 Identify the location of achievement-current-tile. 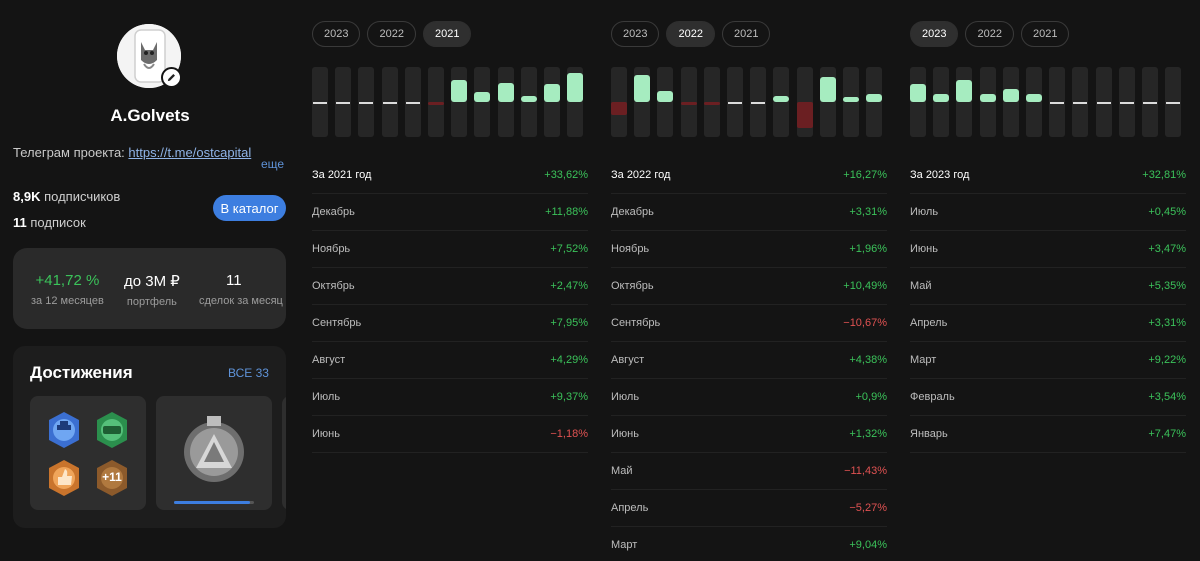
(214, 453).